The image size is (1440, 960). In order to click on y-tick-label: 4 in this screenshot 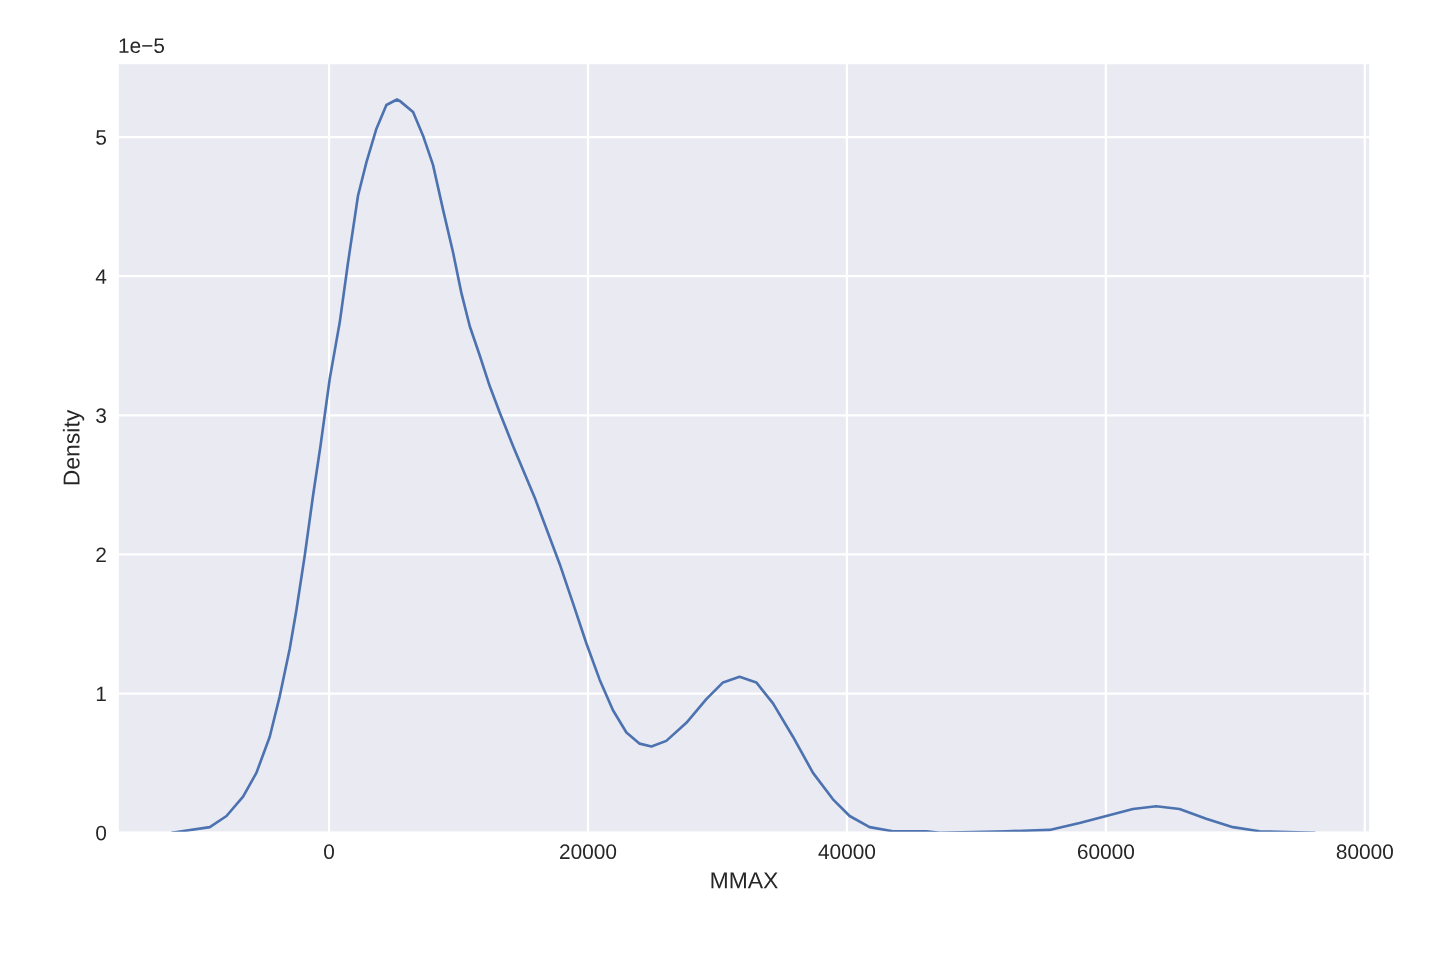, I will do `click(101, 276)`.